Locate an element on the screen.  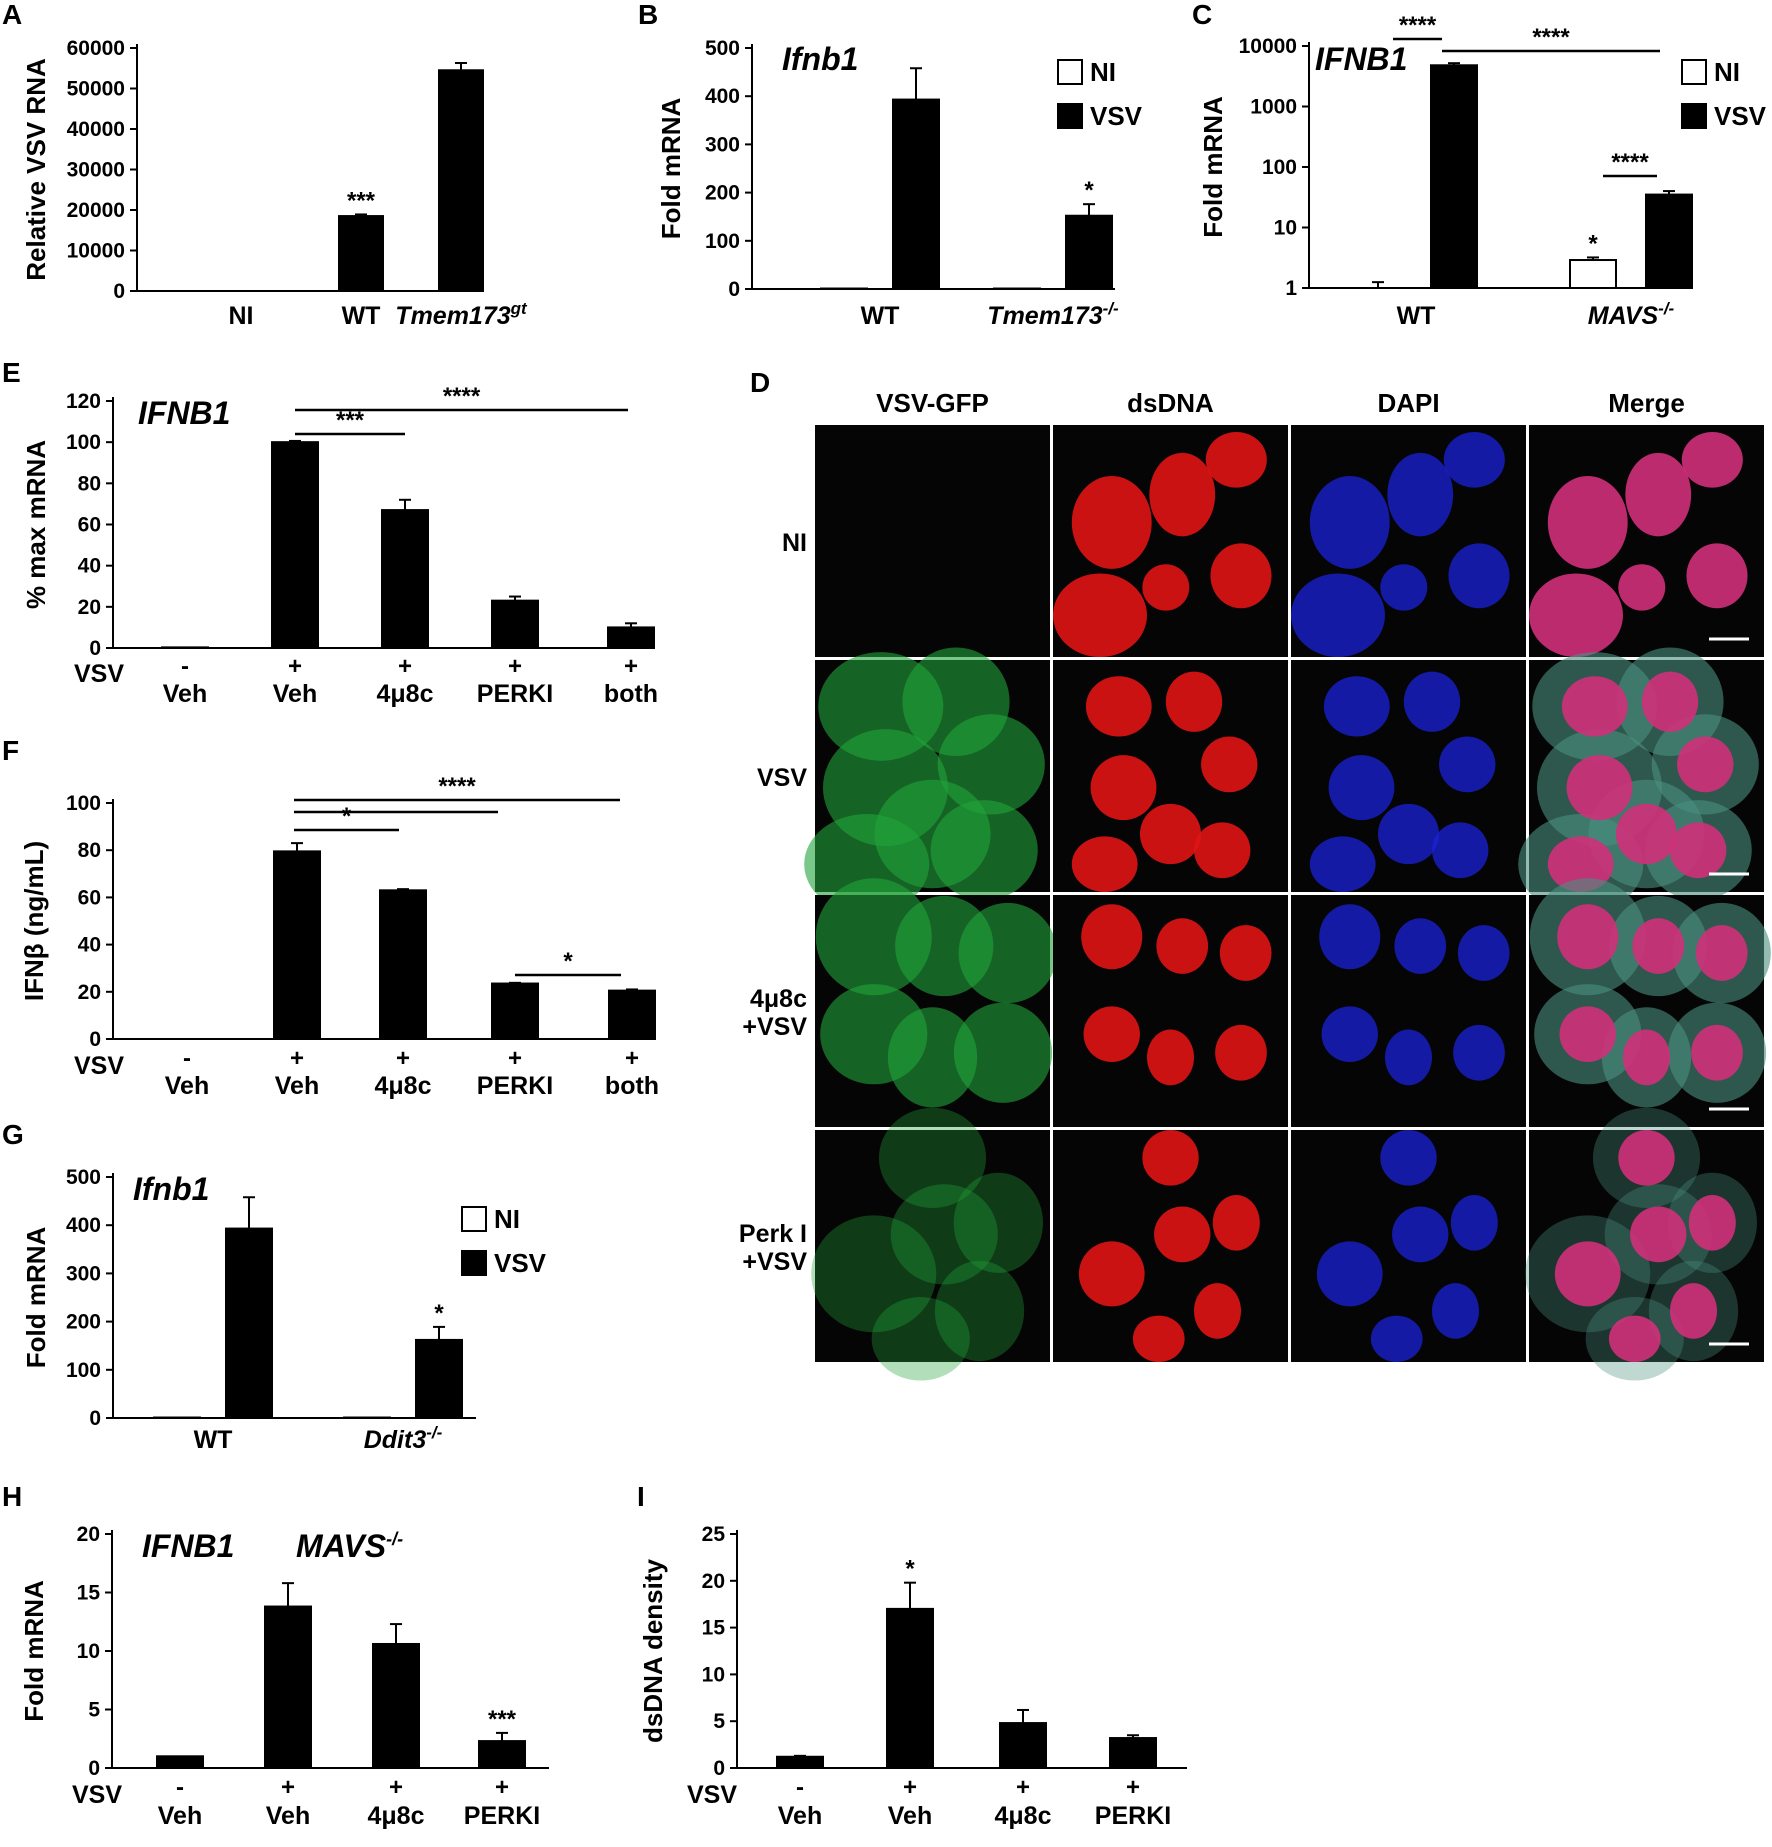
y-tick-label: 1000 is located at coordinates (1273, 107).